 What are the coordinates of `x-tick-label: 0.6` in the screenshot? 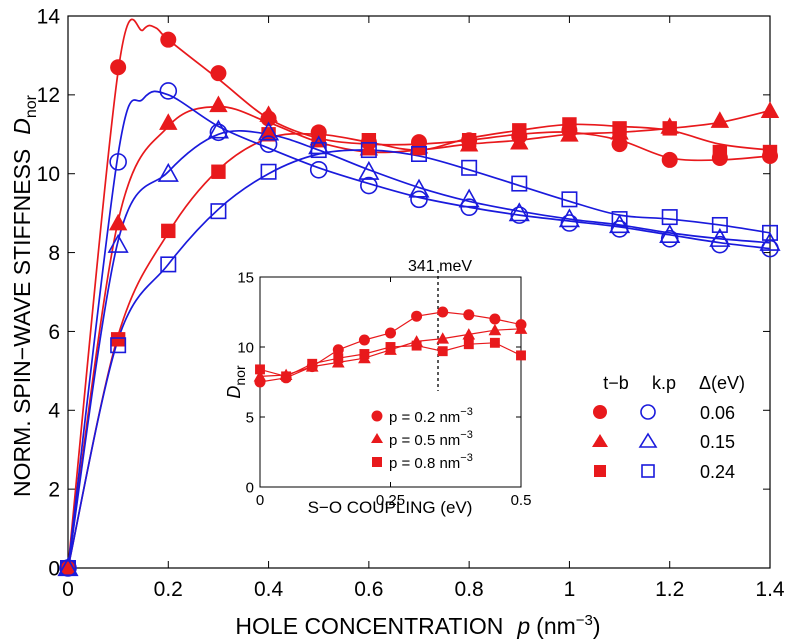 It's located at (368, 589).